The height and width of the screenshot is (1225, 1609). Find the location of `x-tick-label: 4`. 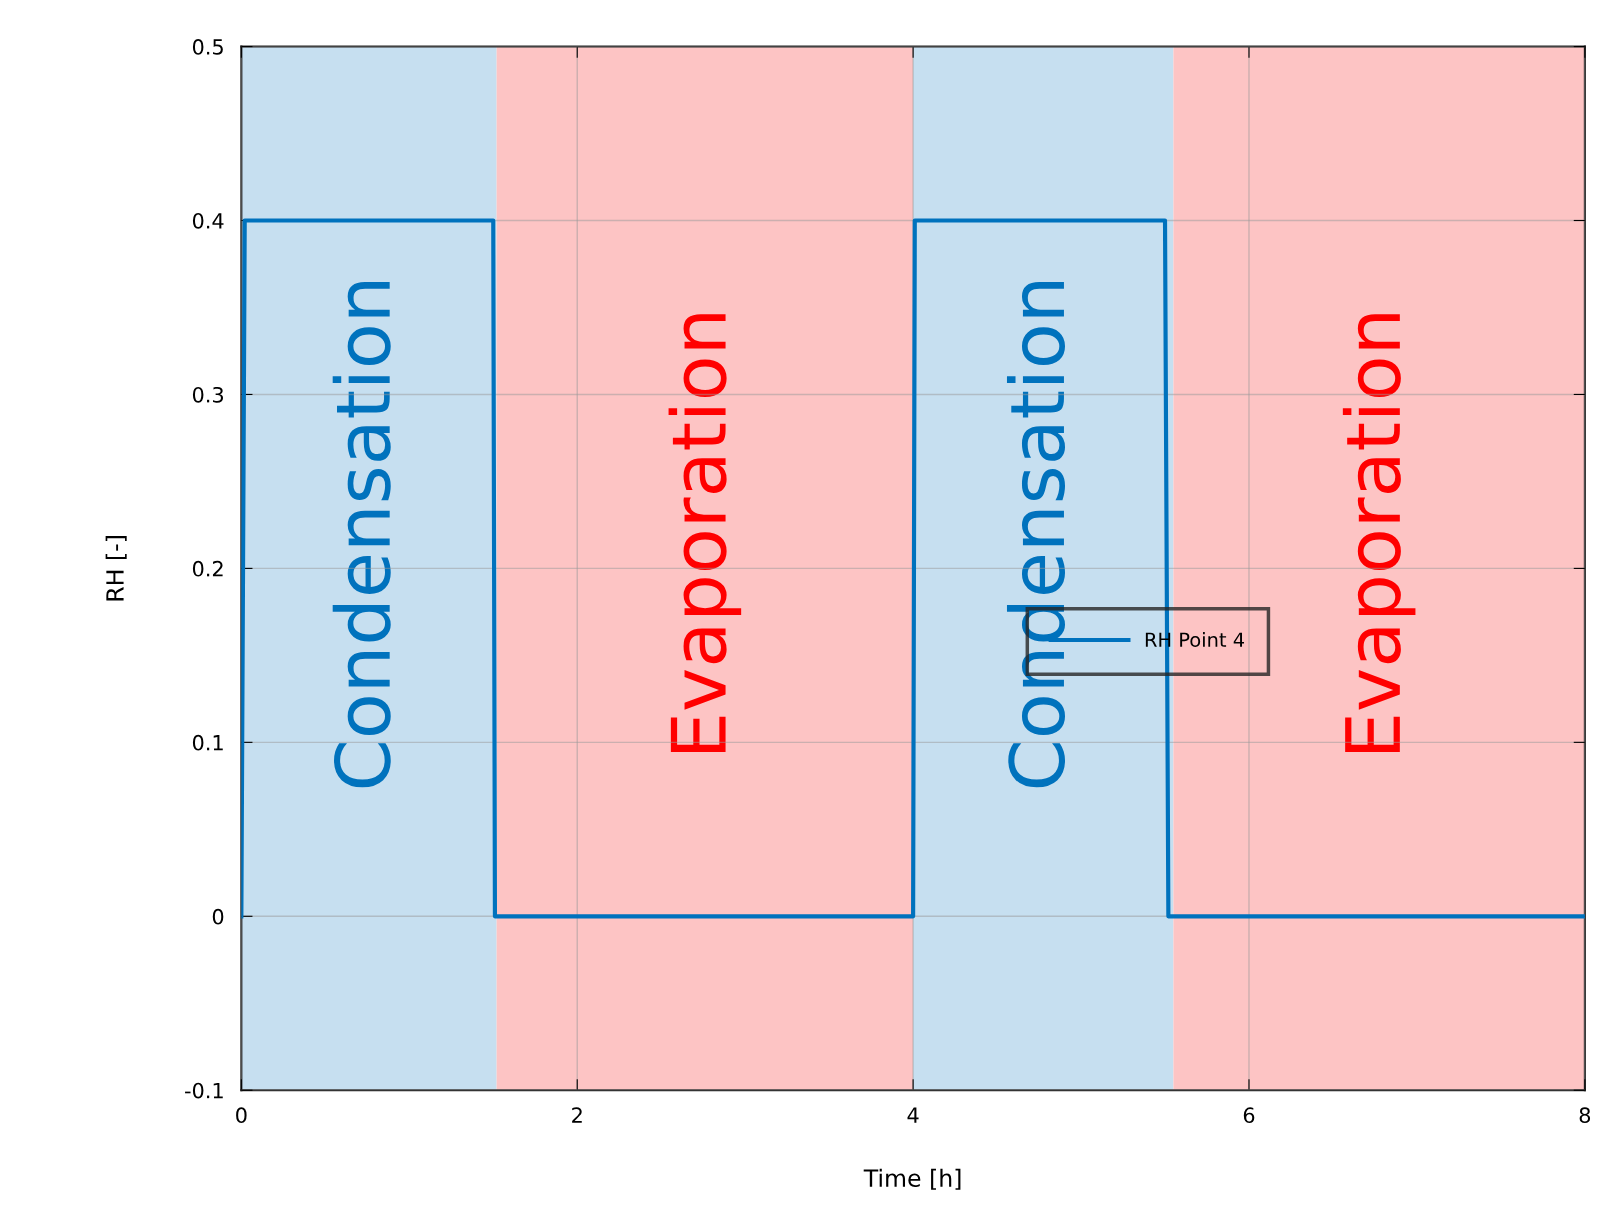

x-tick-label: 4 is located at coordinates (913, 1115).